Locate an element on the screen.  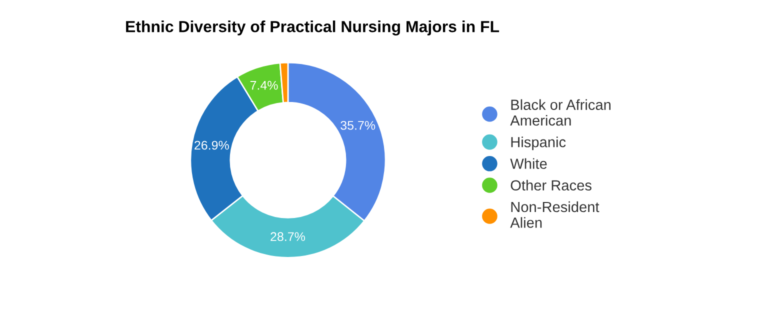
legend-label: Other Races is located at coordinates (551, 185).